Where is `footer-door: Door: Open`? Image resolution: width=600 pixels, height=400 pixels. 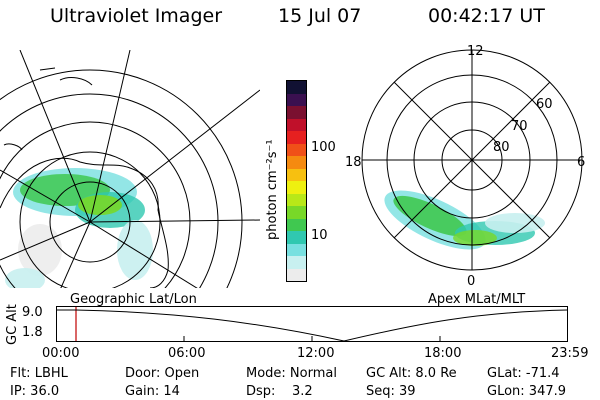 footer-door: Door: Open is located at coordinates (162, 373).